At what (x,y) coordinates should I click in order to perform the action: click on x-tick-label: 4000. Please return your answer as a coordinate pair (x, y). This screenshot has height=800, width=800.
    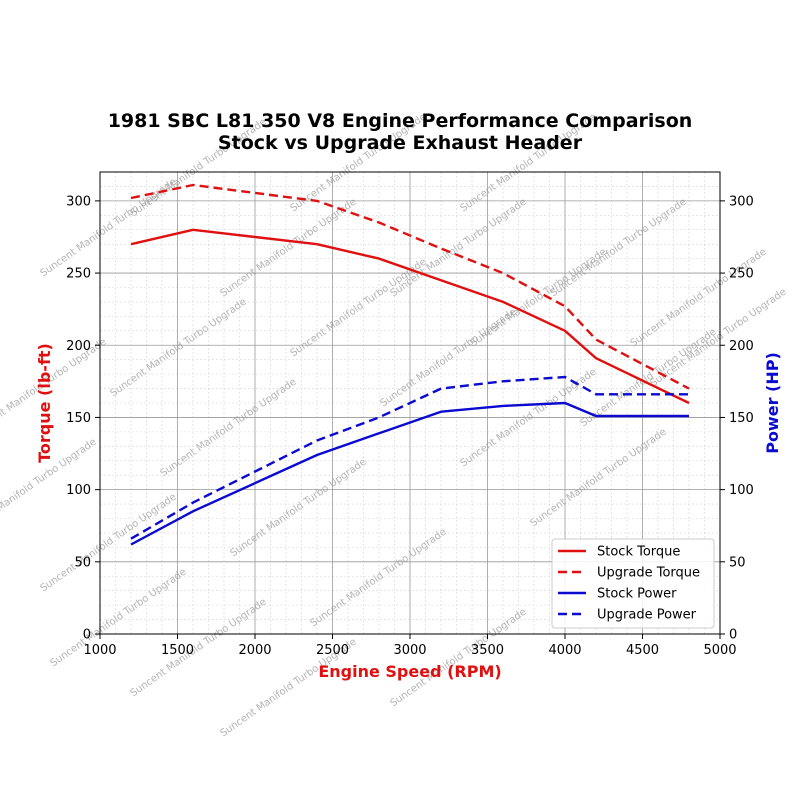
    Looking at the image, I should click on (564, 650).